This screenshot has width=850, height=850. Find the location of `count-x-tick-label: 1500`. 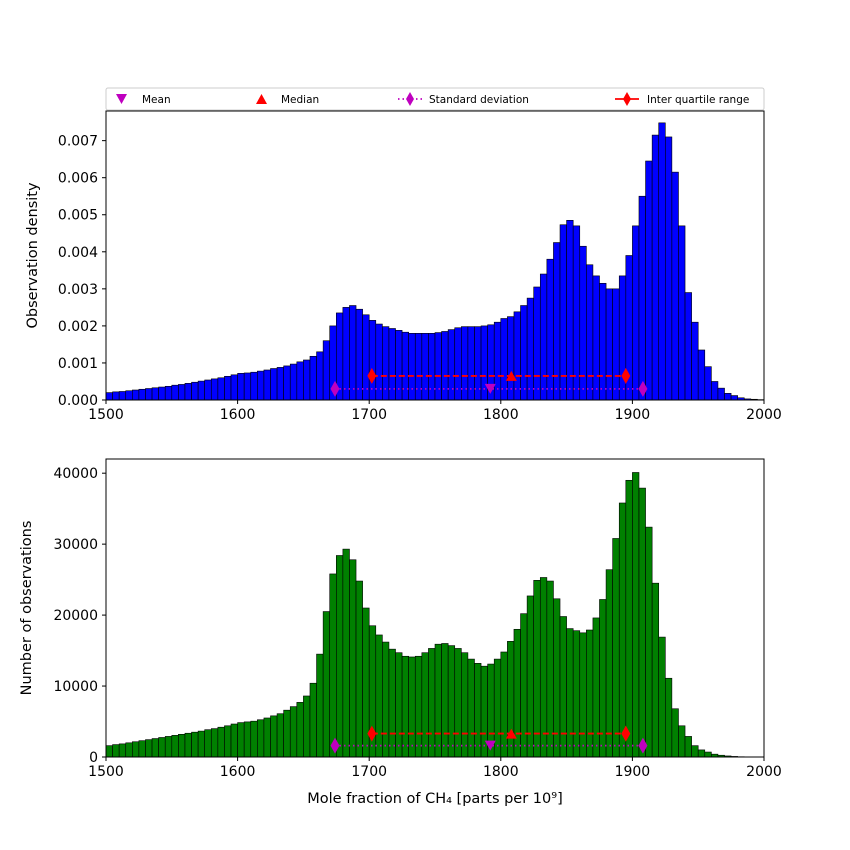

count-x-tick-label: 1500 is located at coordinates (106, 772).